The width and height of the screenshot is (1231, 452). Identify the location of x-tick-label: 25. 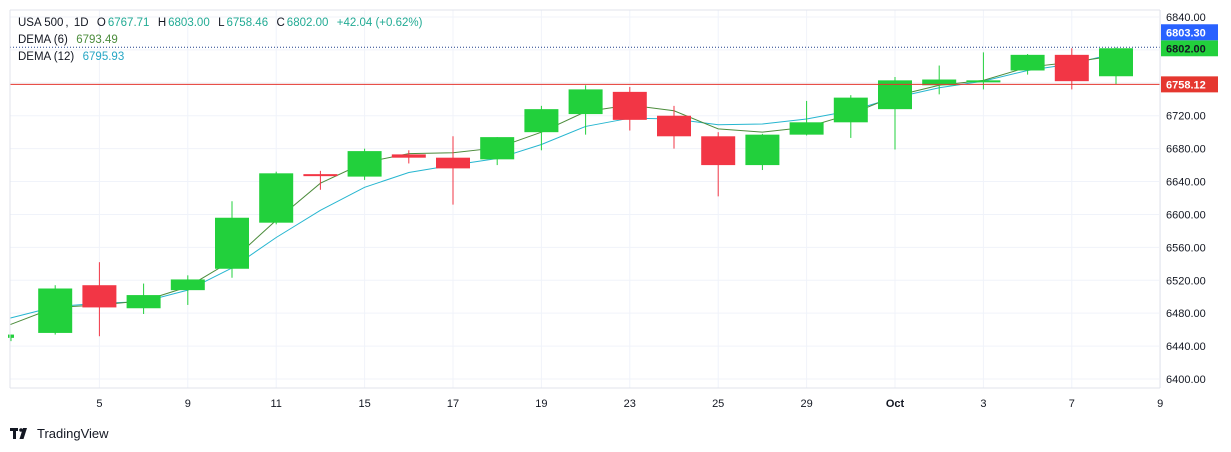
(718, 404).